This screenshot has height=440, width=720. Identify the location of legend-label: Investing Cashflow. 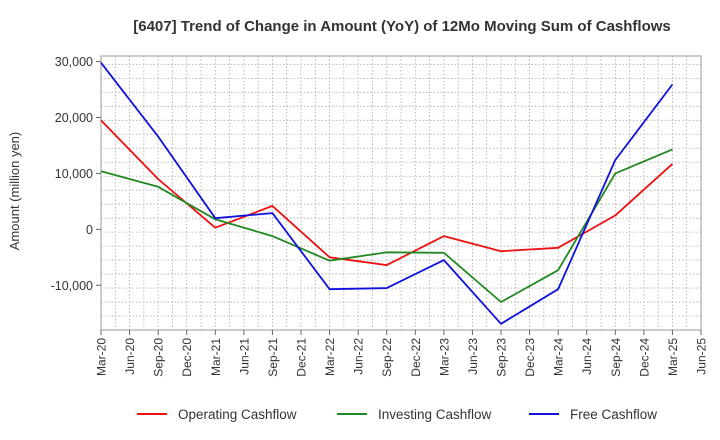
(435, 414).